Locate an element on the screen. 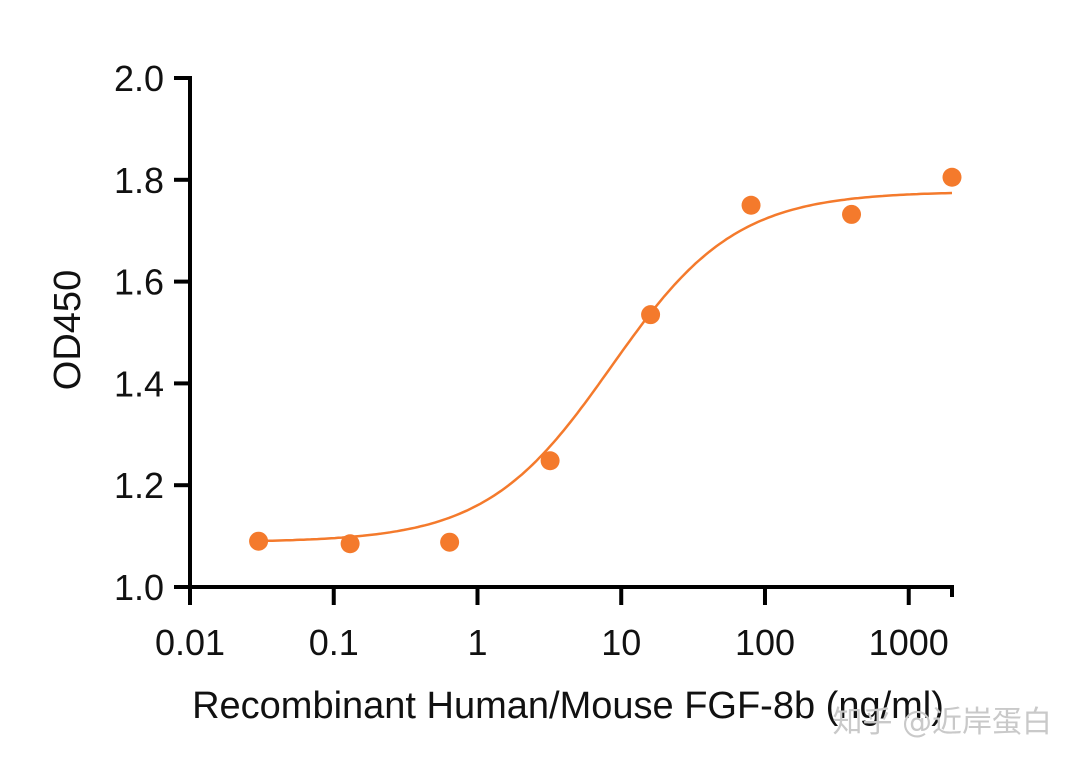 The width and height of the screenshot is (1080, 767). x-tick-label: 10 is located at coordinates (621, 642).